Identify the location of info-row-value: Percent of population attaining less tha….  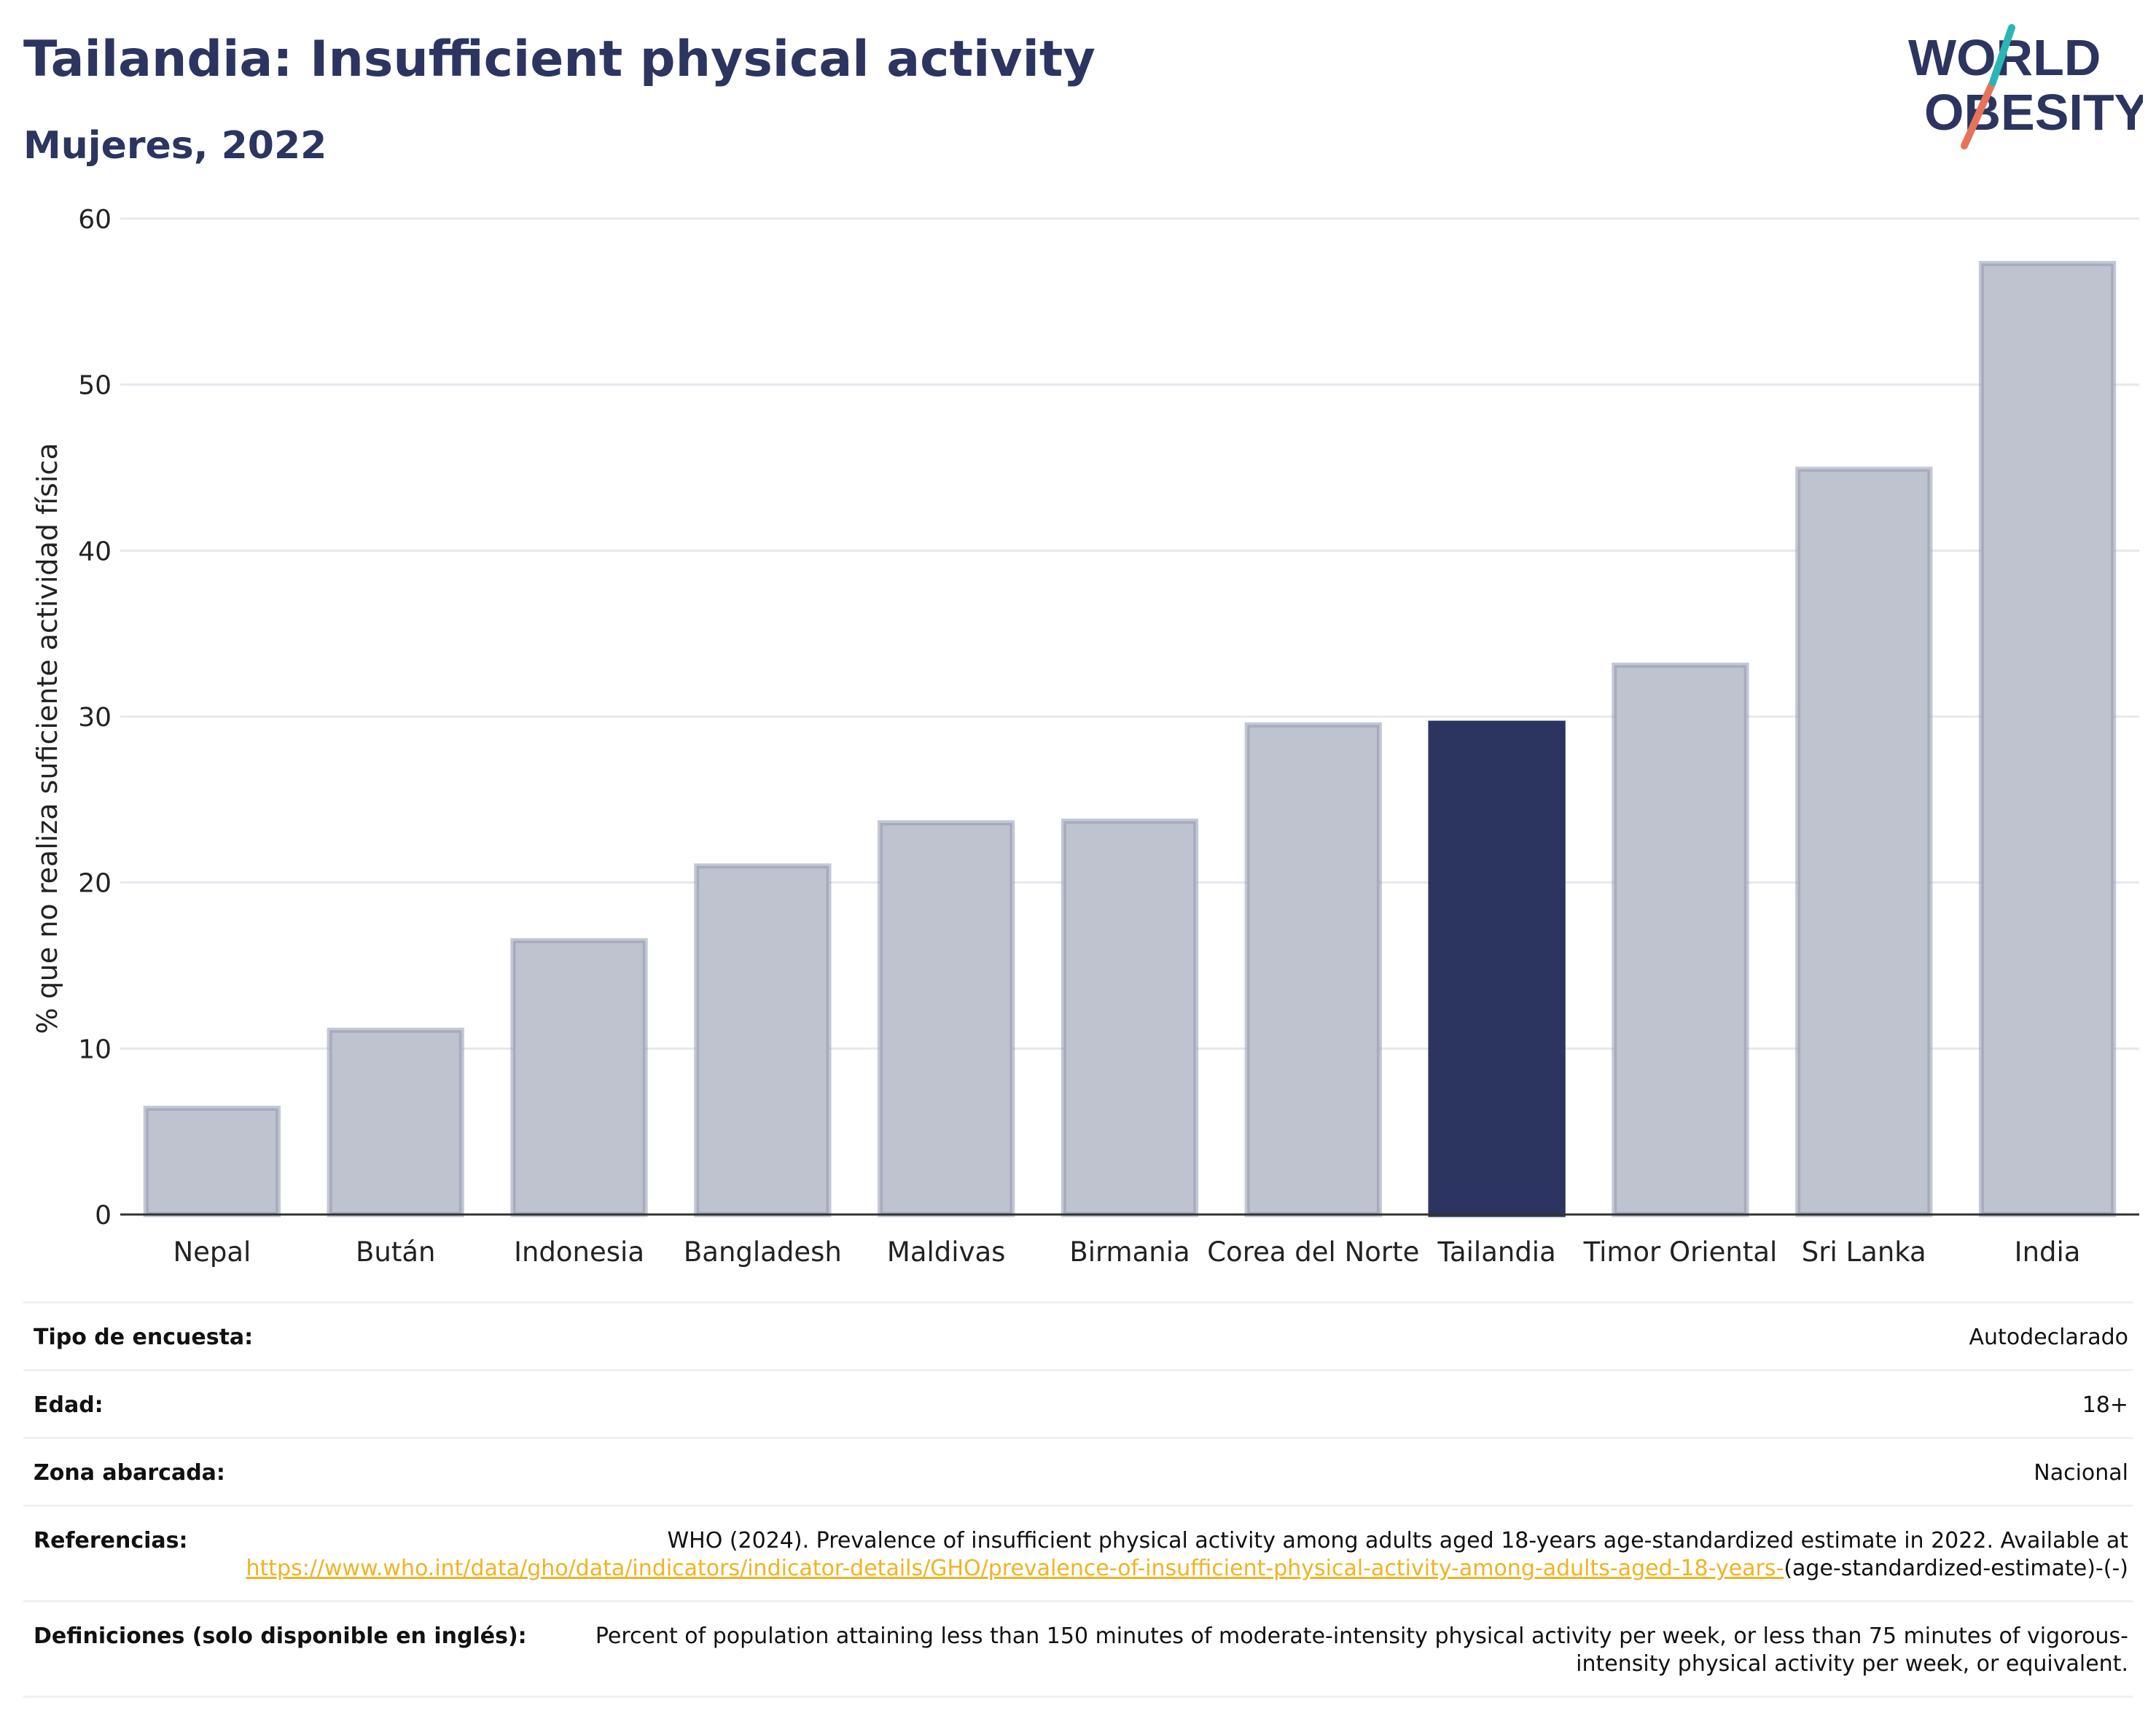
(1345, 1650).